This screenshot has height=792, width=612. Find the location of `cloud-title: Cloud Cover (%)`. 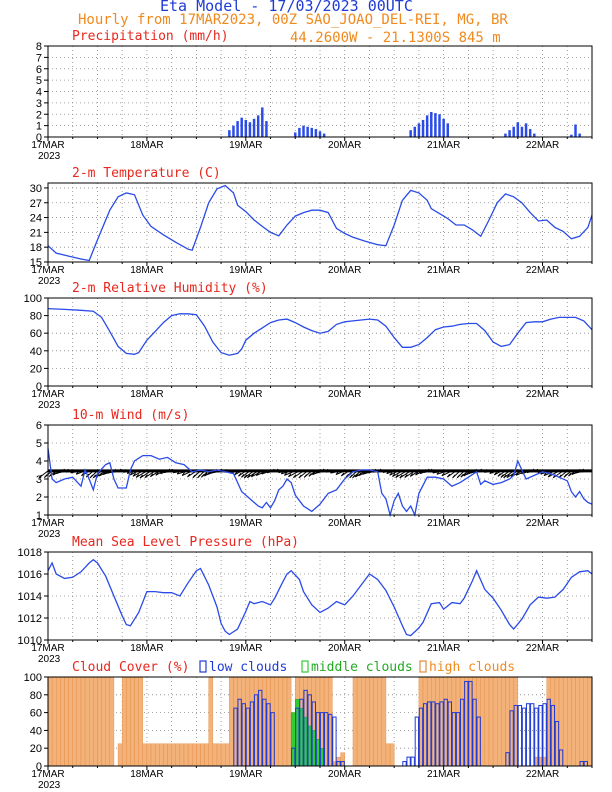

cloud-title: Cloud Cover (%) is located at coordinates (130, 667).